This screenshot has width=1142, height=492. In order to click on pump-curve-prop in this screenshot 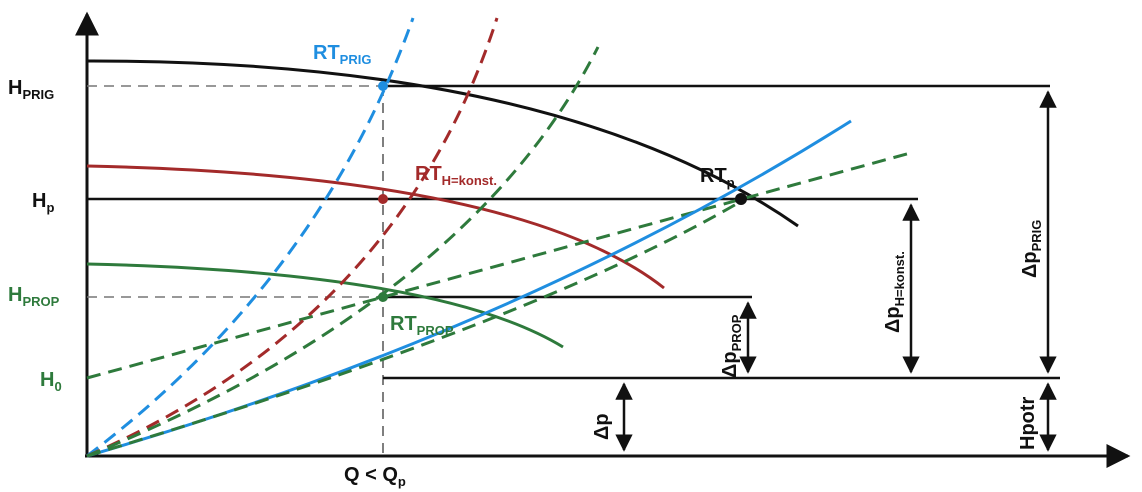, I will do `click(325, 305)`.